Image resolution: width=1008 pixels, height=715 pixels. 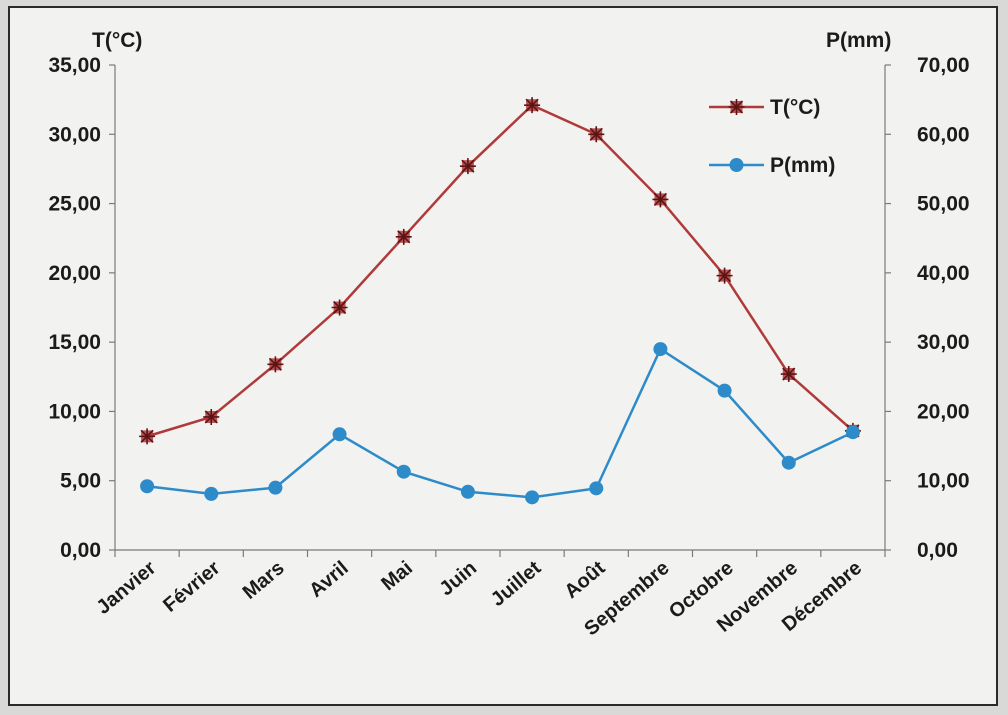 I want to click on right-tick-label: 20,00, so click(x=943, y=411).